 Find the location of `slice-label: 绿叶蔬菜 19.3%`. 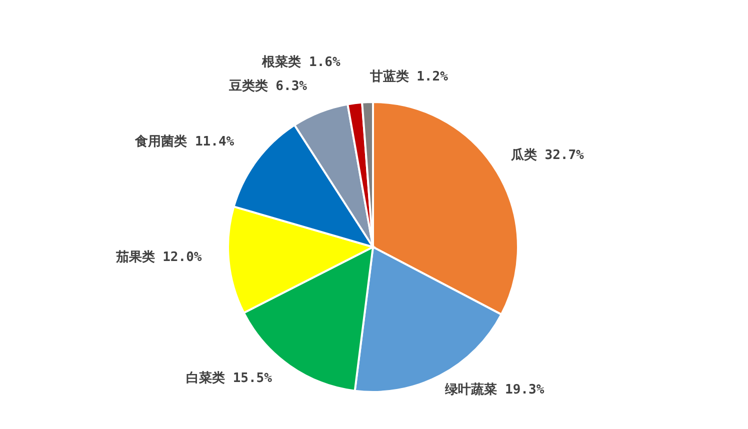

slice-label: 绿叶蔬菜 19.3% is located at coordinates (494, 390).